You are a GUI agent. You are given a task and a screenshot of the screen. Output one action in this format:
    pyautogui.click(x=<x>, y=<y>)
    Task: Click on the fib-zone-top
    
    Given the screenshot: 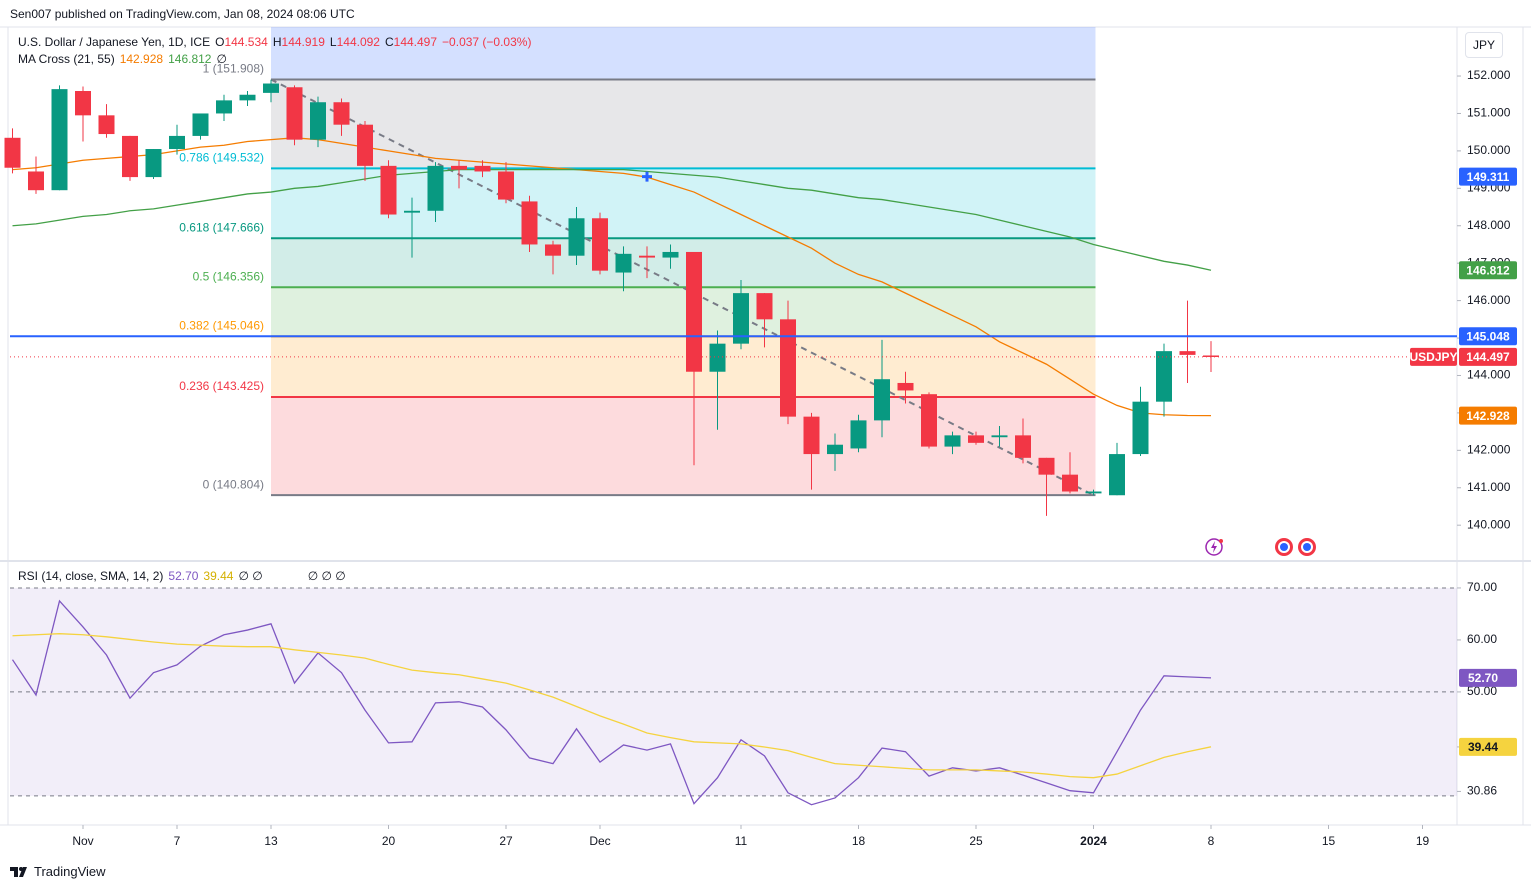 What is the action you would take?
    pyautogui.click(x=683, y=53)
    